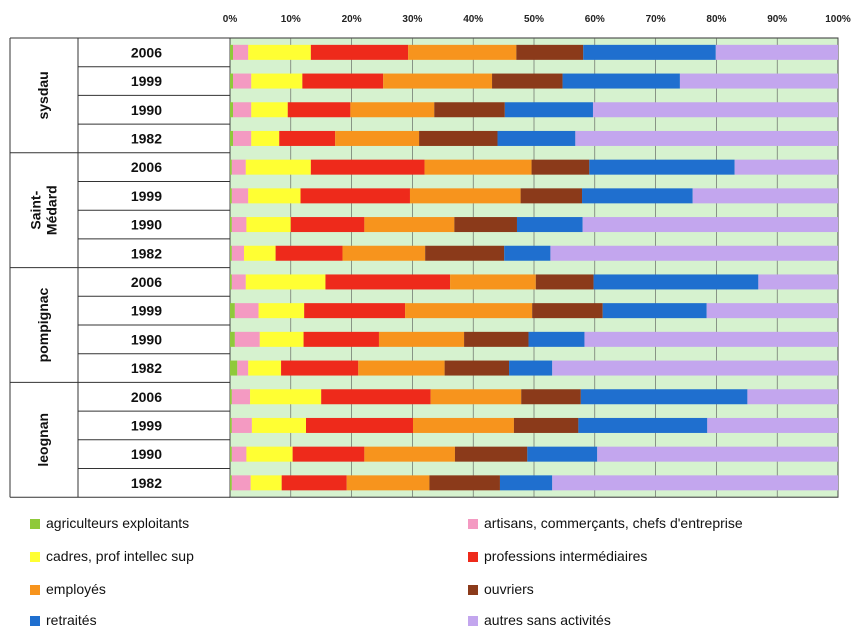 This screenshot has height=632, width=852. What do you see at coordinates (565, 556) in the screenshot?
I see `legend-label: professions intermédiaires` at bounding box center [565, 556].